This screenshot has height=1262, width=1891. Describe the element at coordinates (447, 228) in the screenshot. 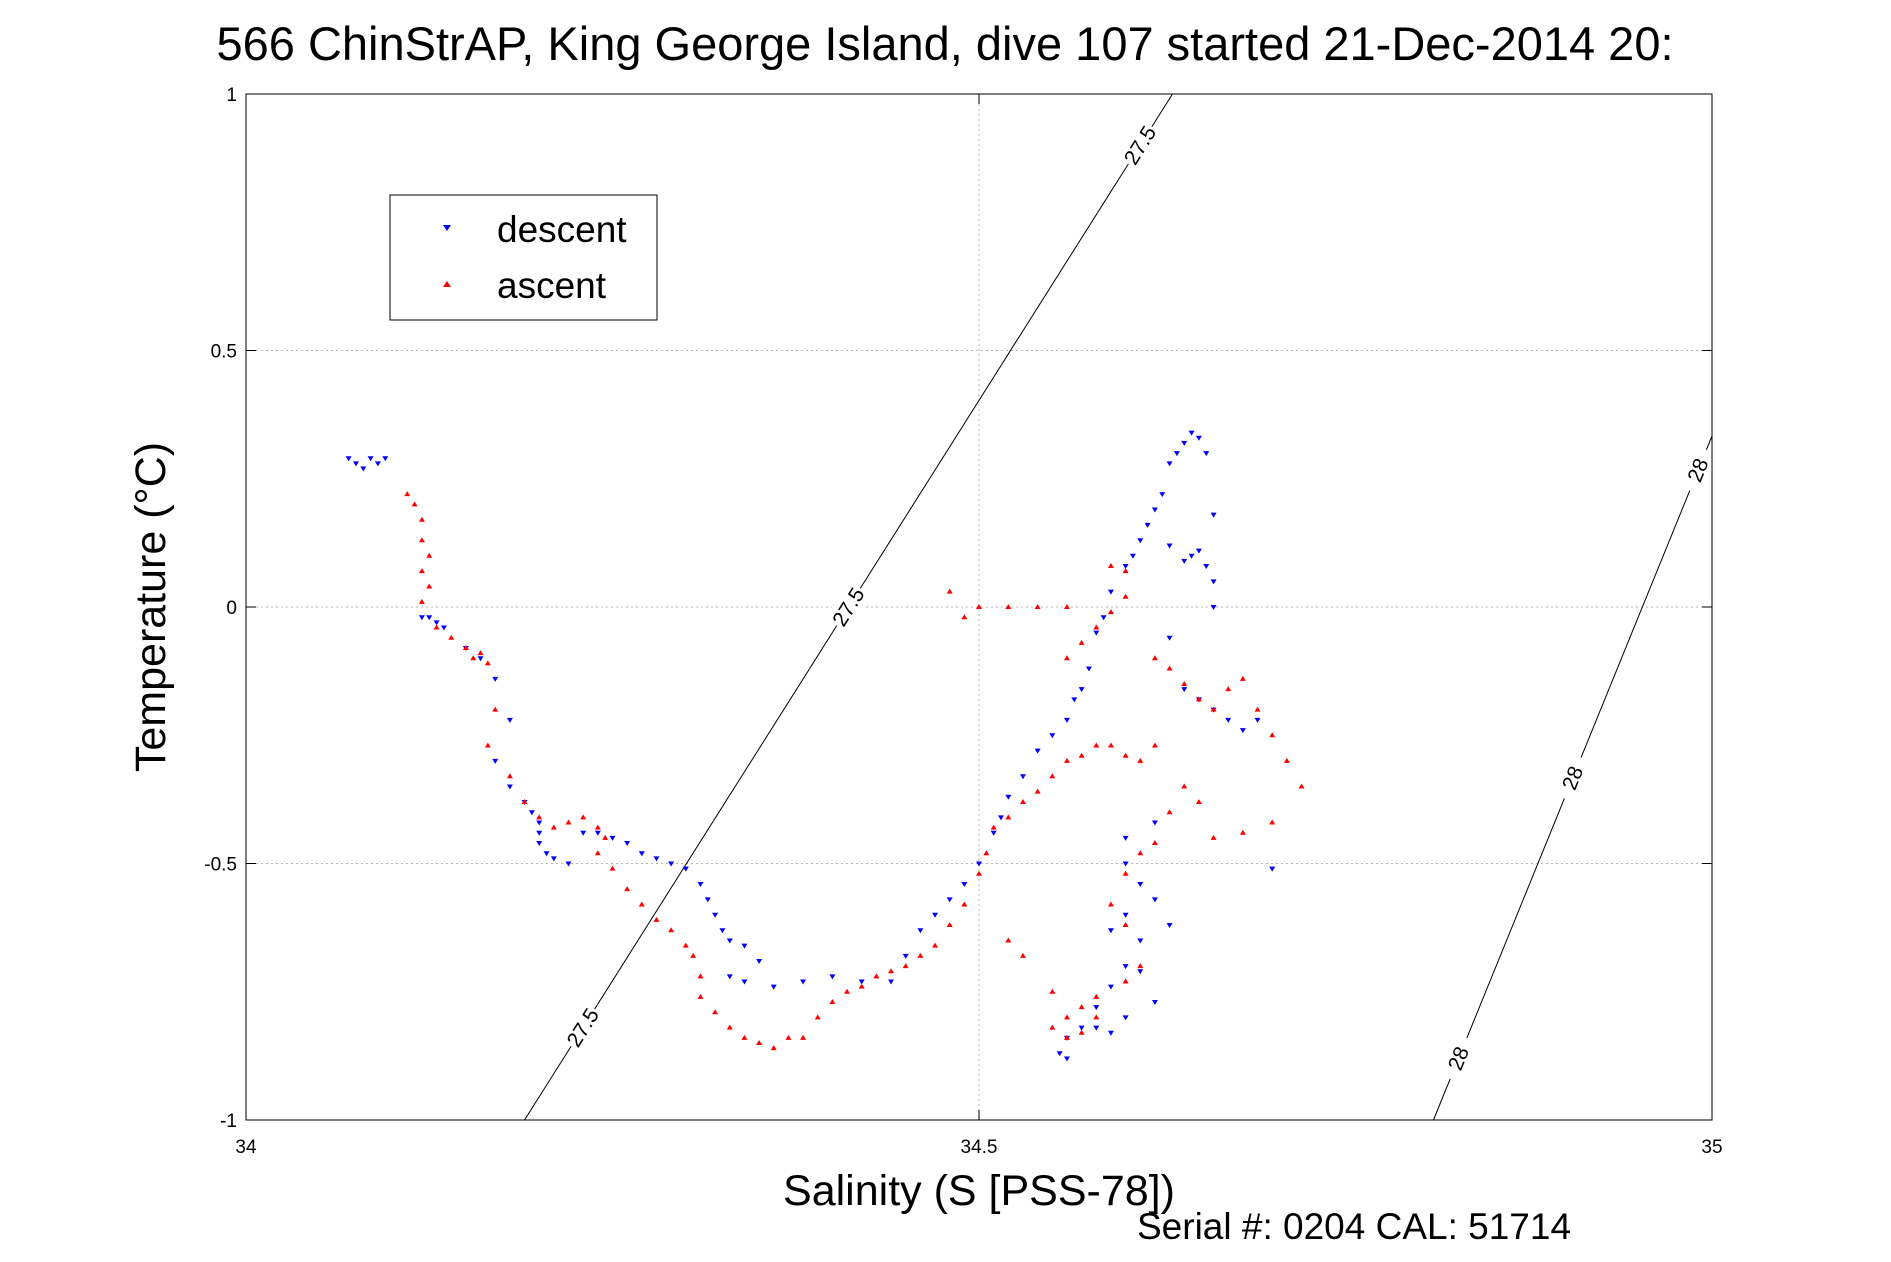

I see `legend-descent-marker` at that location.